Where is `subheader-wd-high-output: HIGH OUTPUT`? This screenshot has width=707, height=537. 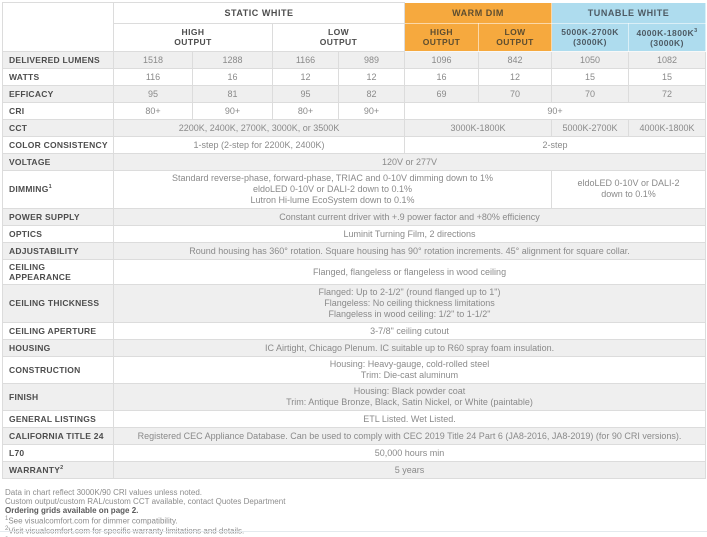
subheader-wd-high-output: HIGH OUTPUT is located at coordinates (442, 37).